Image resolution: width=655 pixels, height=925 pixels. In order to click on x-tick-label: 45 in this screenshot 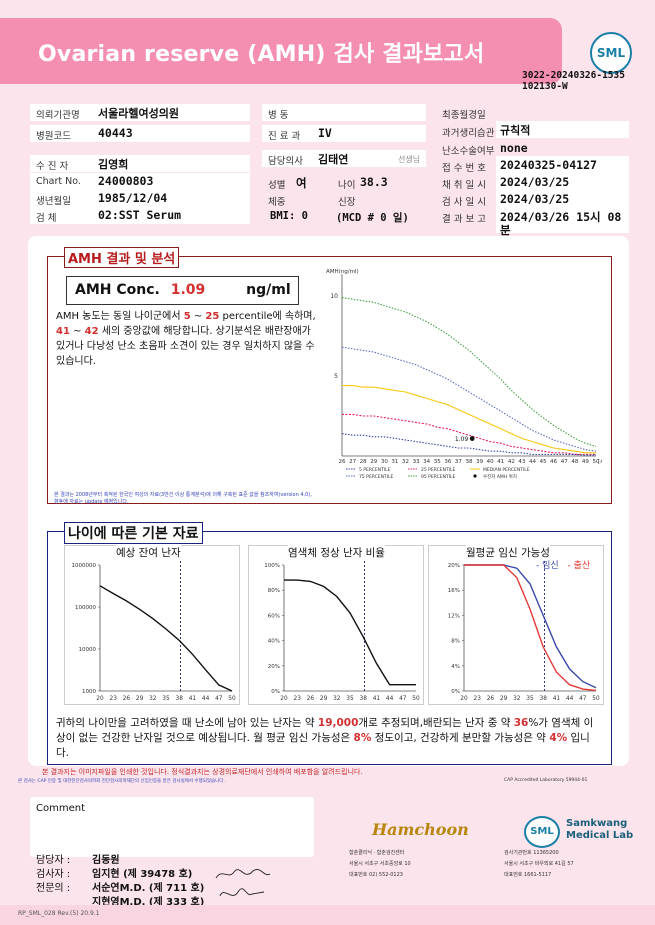, I will do `click(543, 462)`.